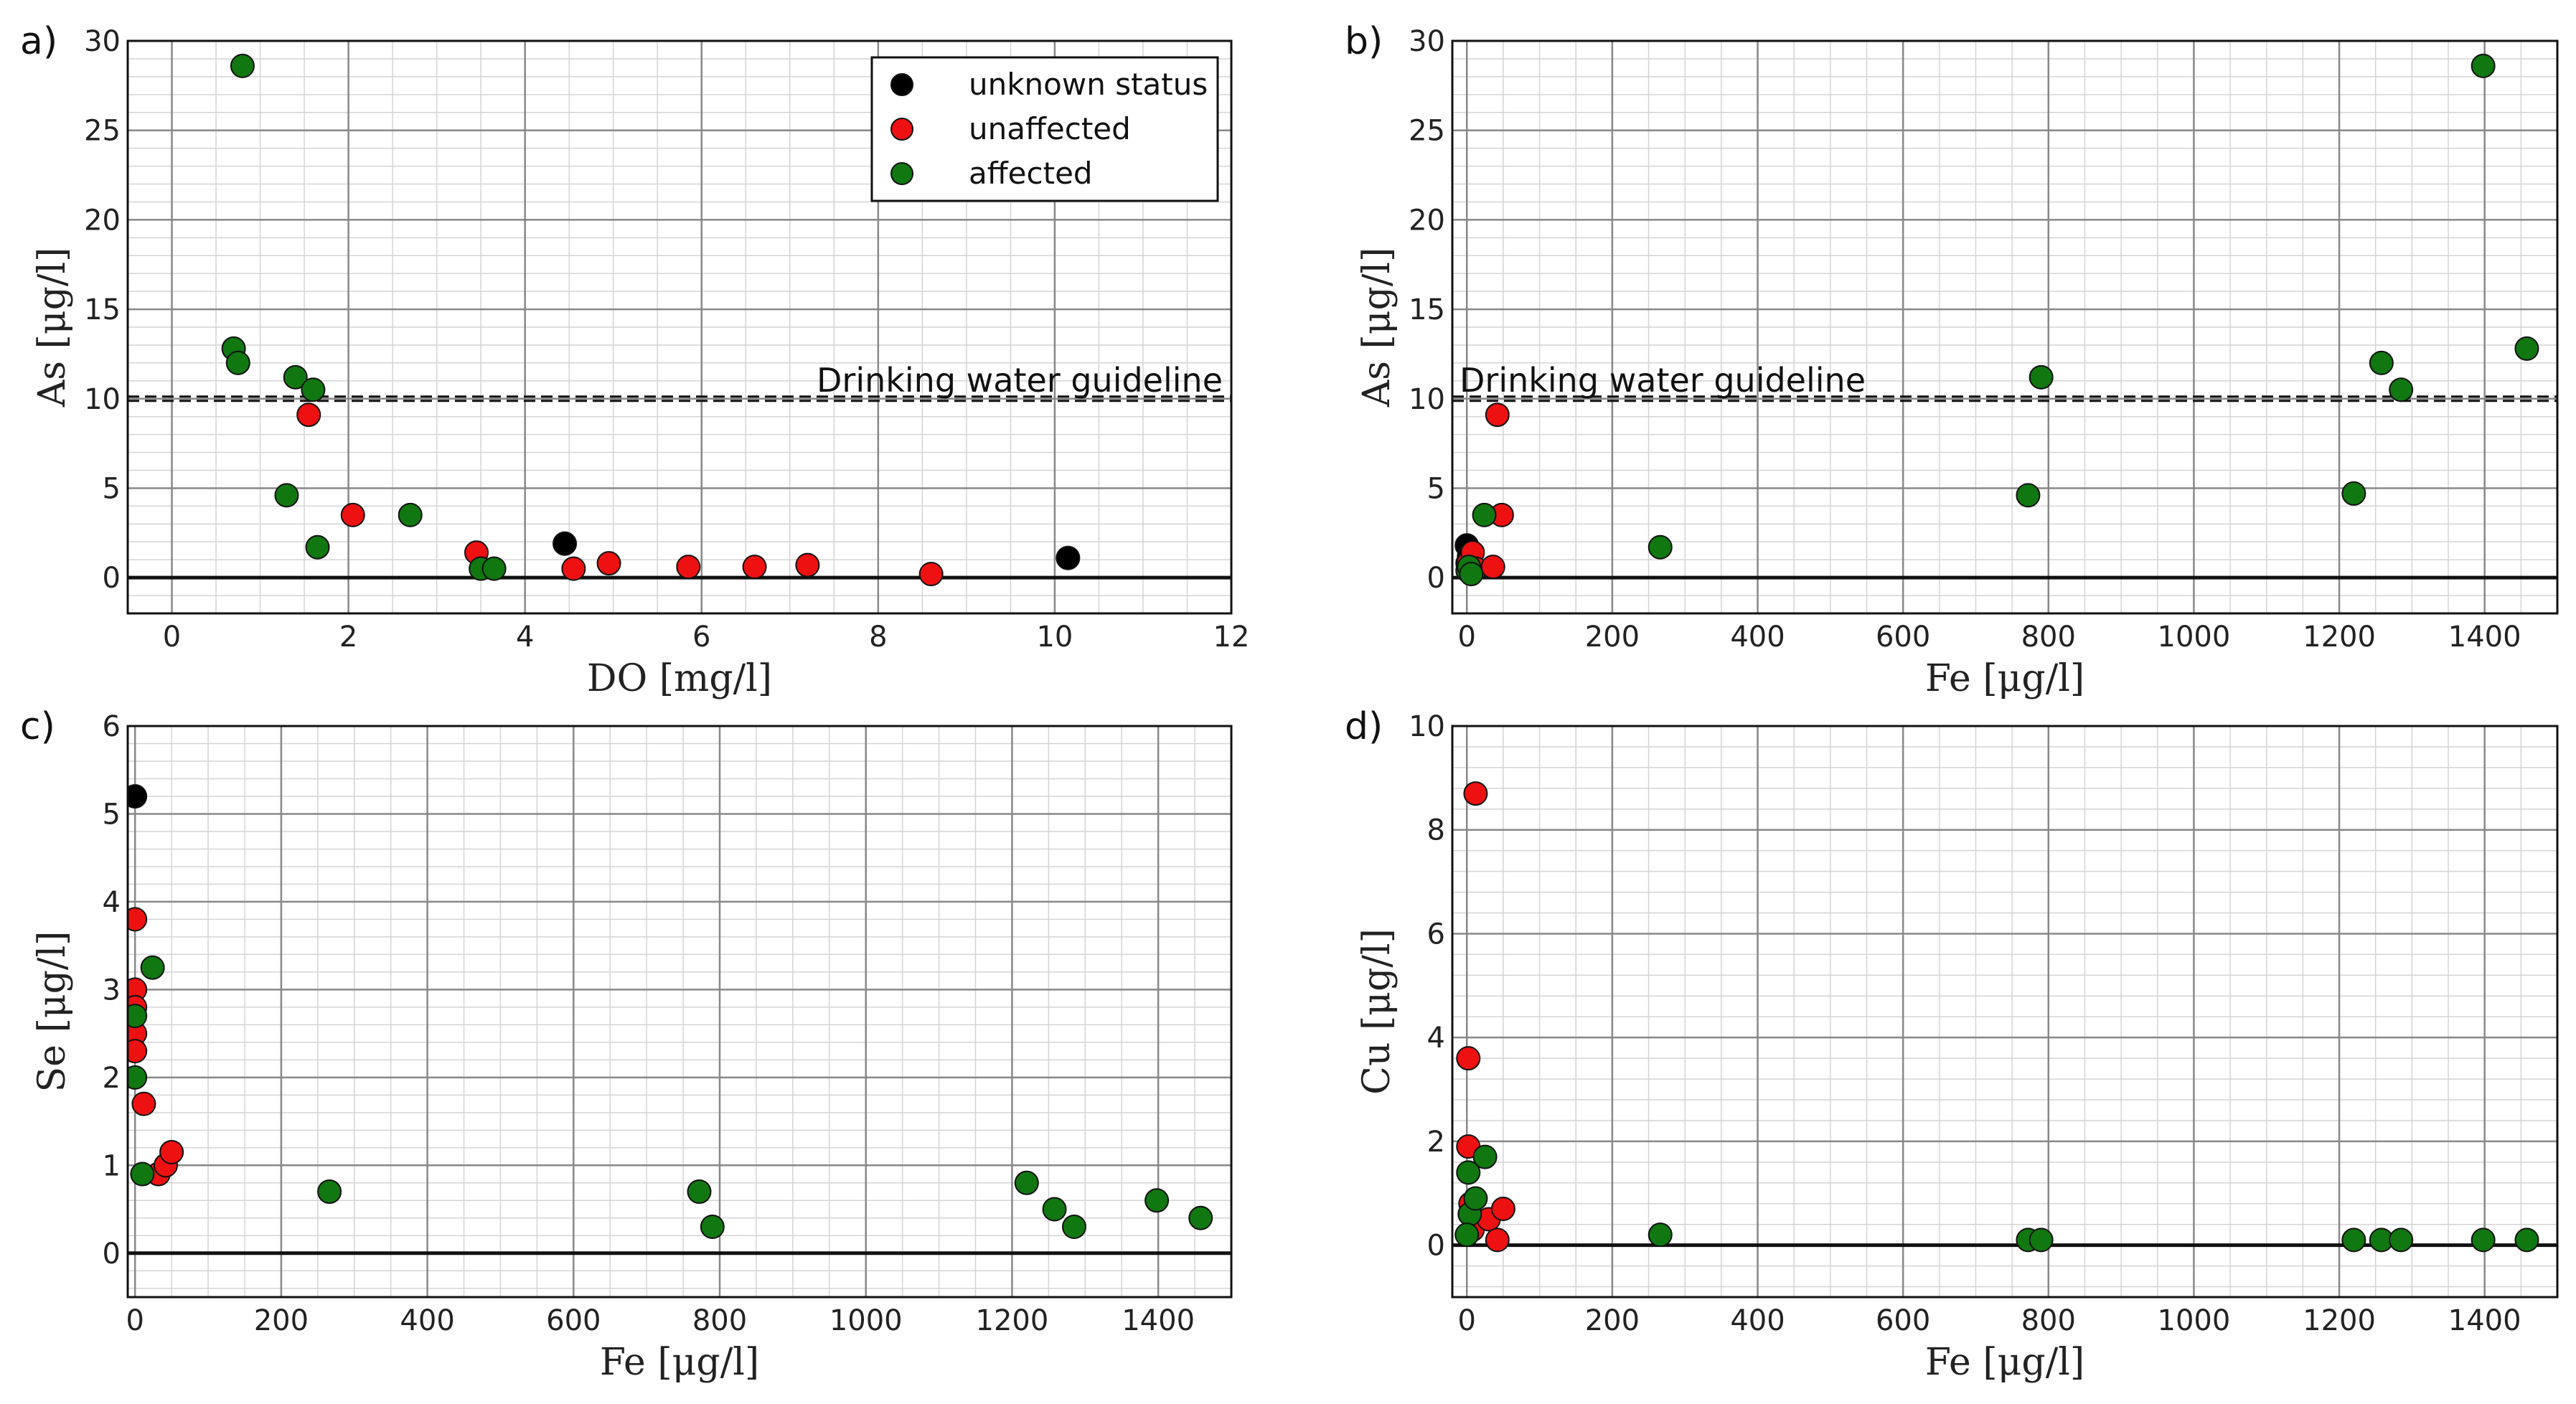 This screenshot has height=1404, width=2576. What do you see at coordinates (1068, 557) in the screenshot?
I see `point-unknown` at bounding box center [1068, 557].